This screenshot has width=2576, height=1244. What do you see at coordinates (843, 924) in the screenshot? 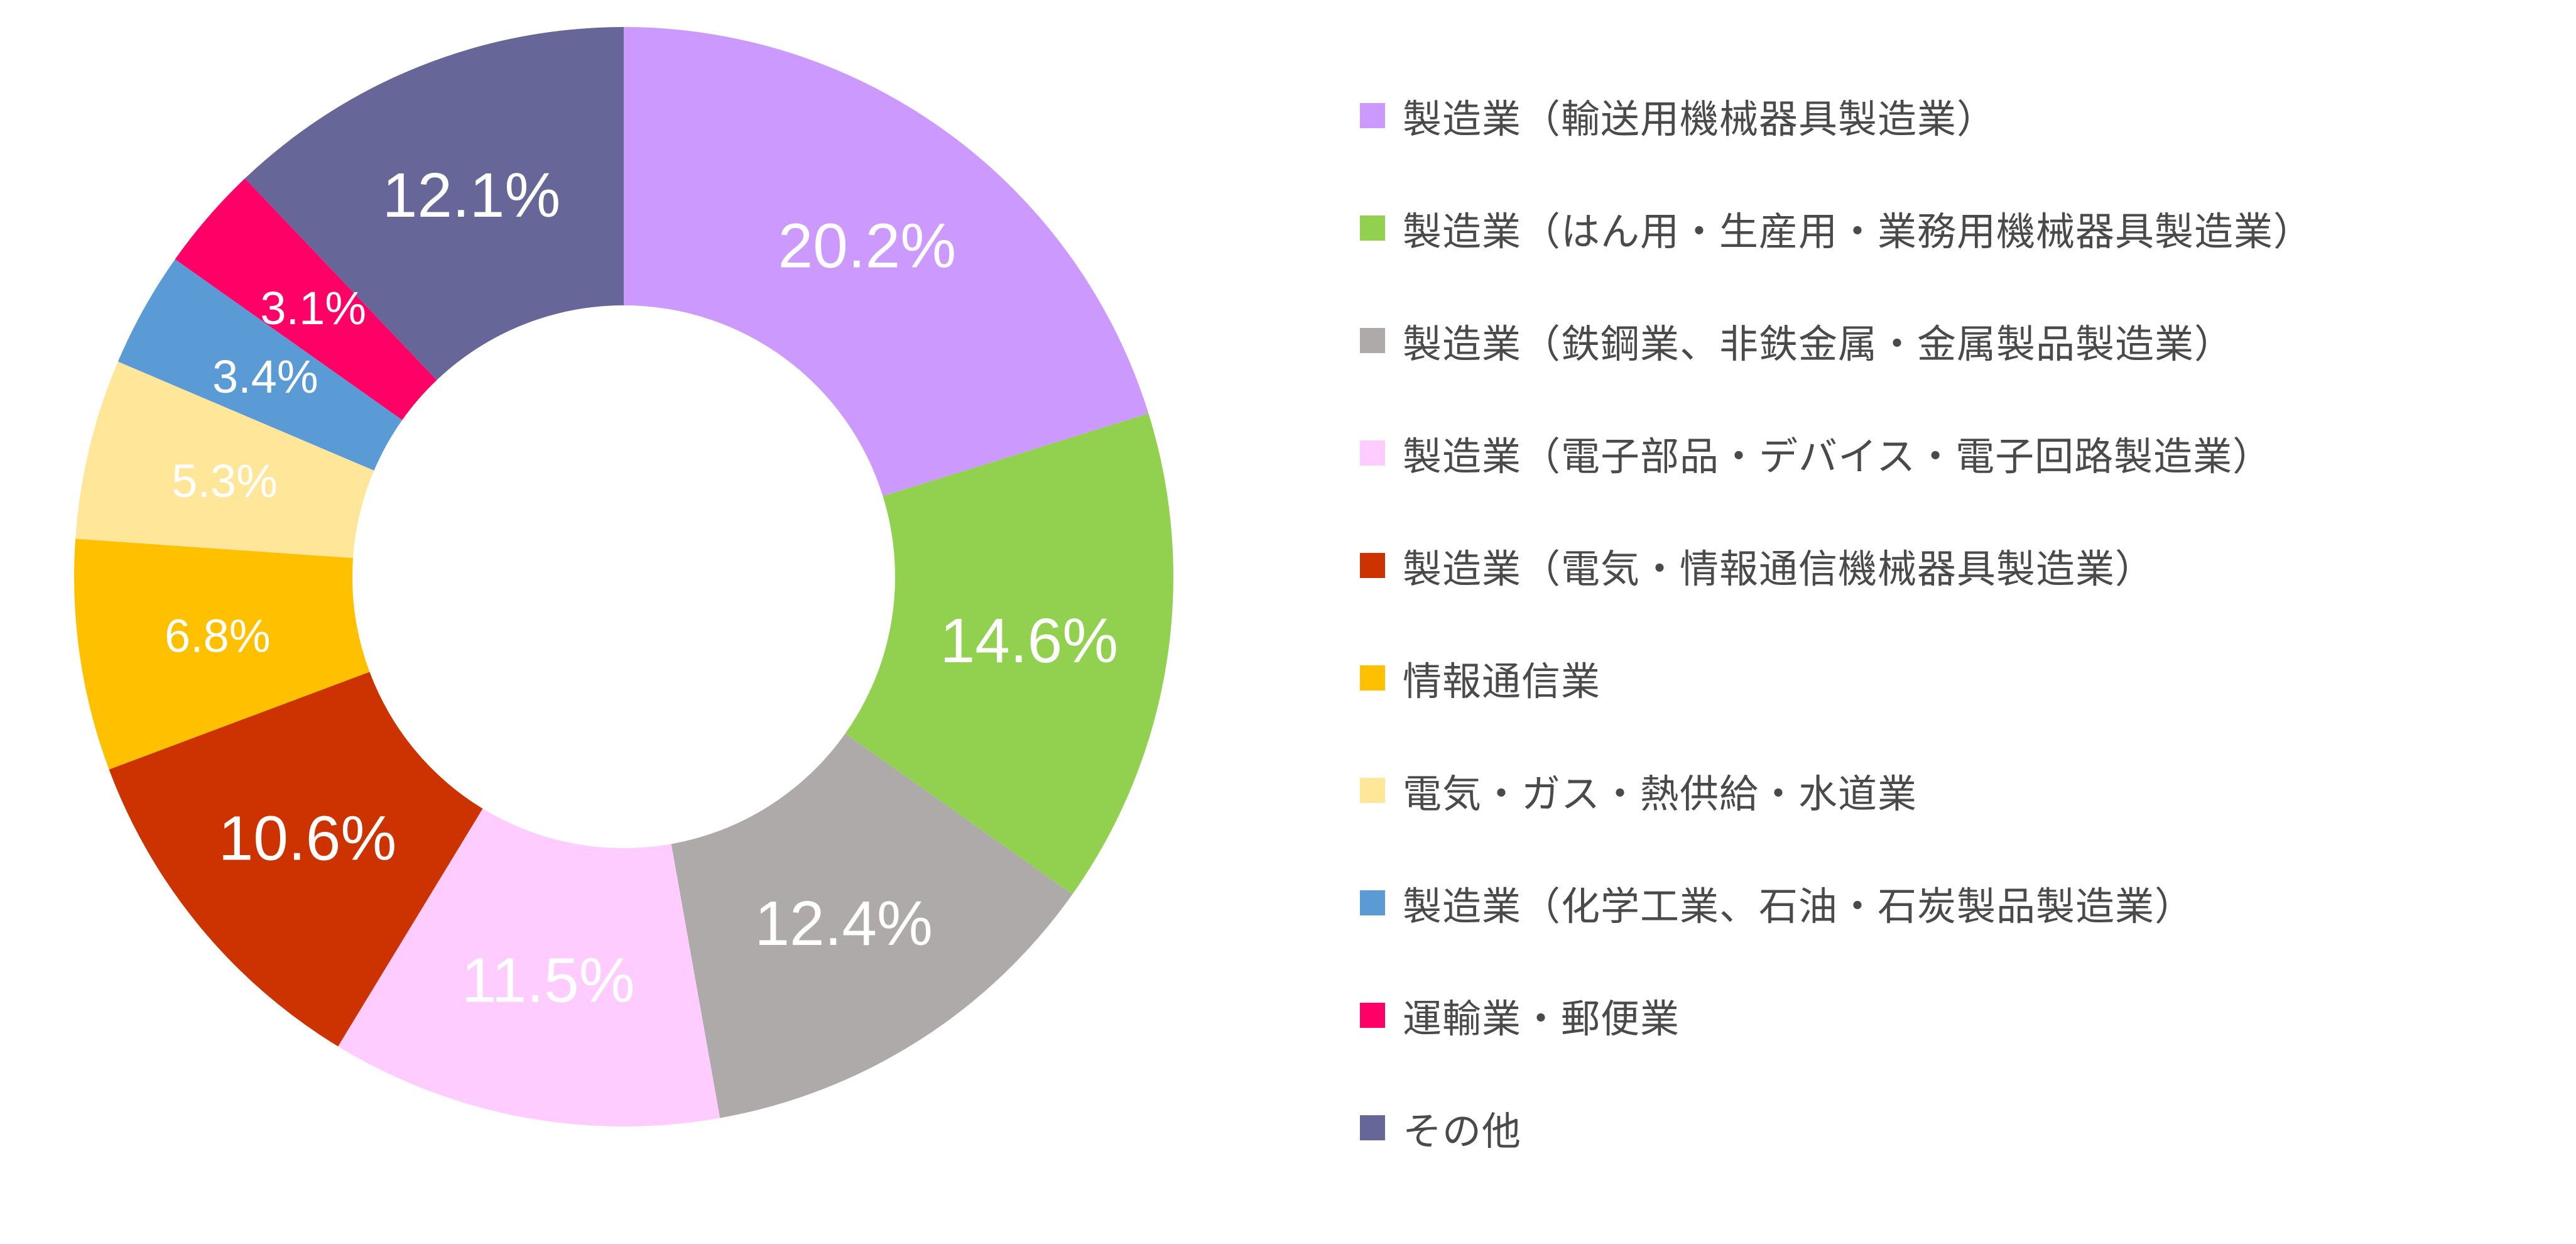
I see `slice-value-label: 12.4%` at bounding box center [843, 924].